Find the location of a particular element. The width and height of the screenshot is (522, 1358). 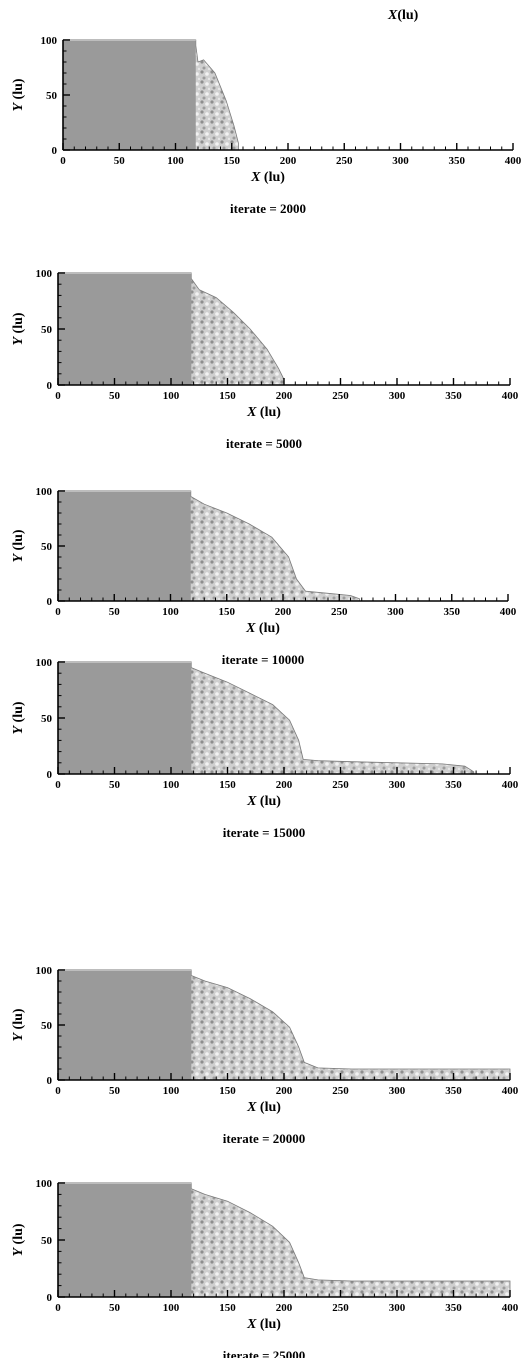

y-axis-title-3: Y (lu) is located at coordinates (18, 545).